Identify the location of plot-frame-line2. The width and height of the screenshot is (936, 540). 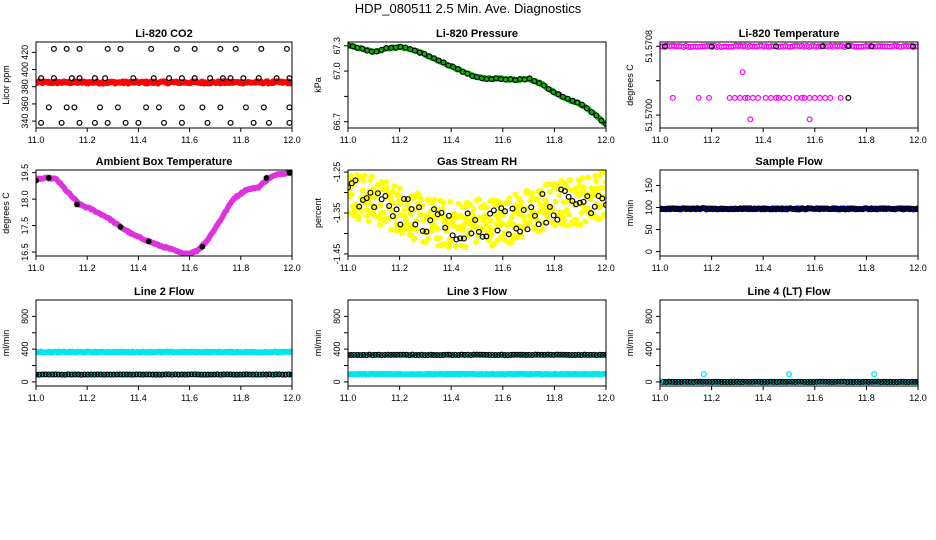
(164, 343).